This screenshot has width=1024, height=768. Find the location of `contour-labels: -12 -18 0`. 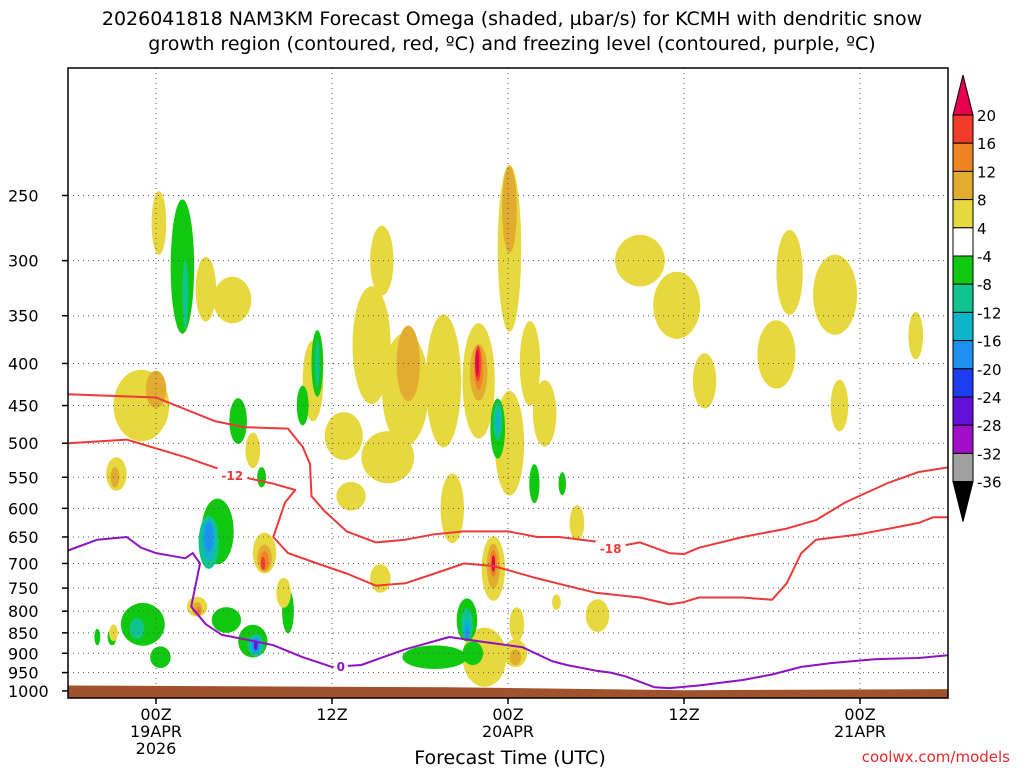

contour-labels: -12 -18 0 is located at coordinates (421, 570).